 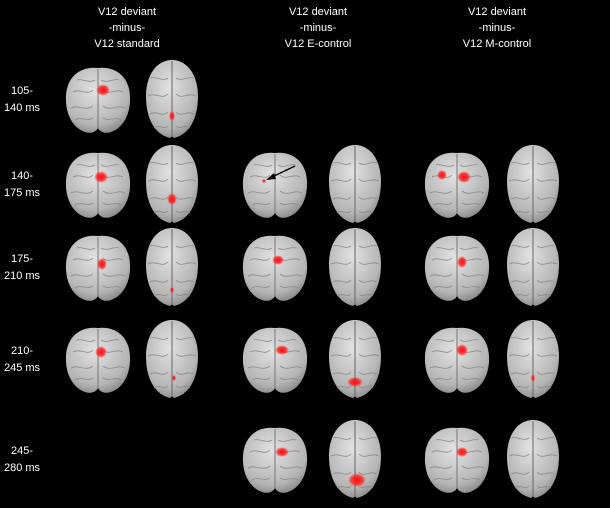 What do you see at coordinates (318, 44) in the screenshot?
I see `column-header: V12 E-control` at bounding box center [318, 44].